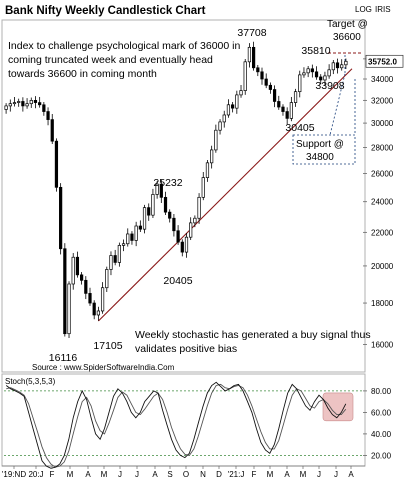  Describe the element at coordinates (382, 345) in the screenshot. I see `price-tick-label: 16000` at that location.